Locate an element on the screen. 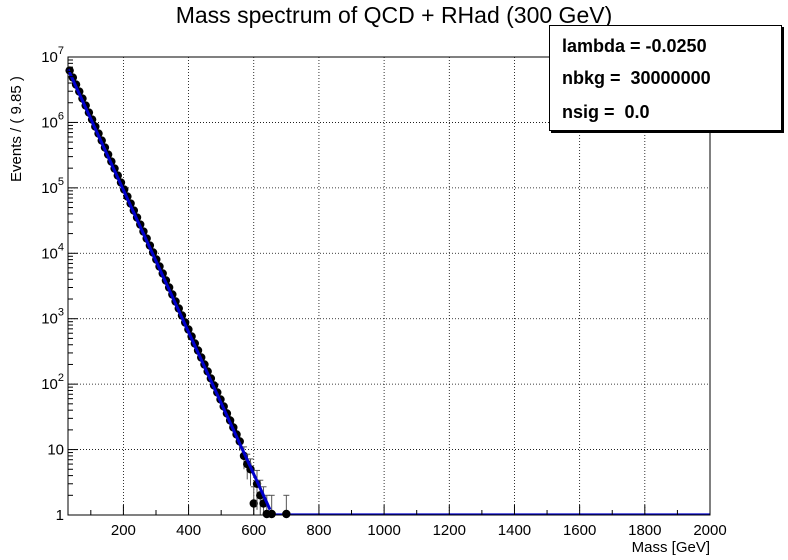  chart-title: Mass spectrum of QCD + RHad (300 GeV) is located at coordinates (394, 15).